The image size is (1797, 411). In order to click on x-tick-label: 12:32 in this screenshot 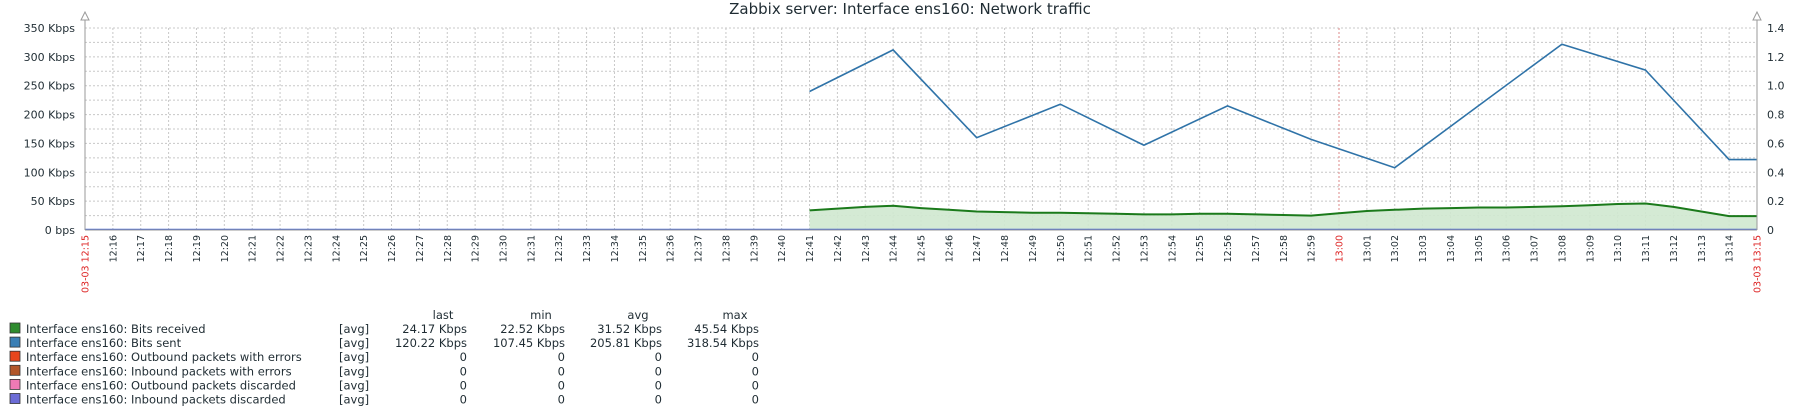, I will do `click(559, 248)`.